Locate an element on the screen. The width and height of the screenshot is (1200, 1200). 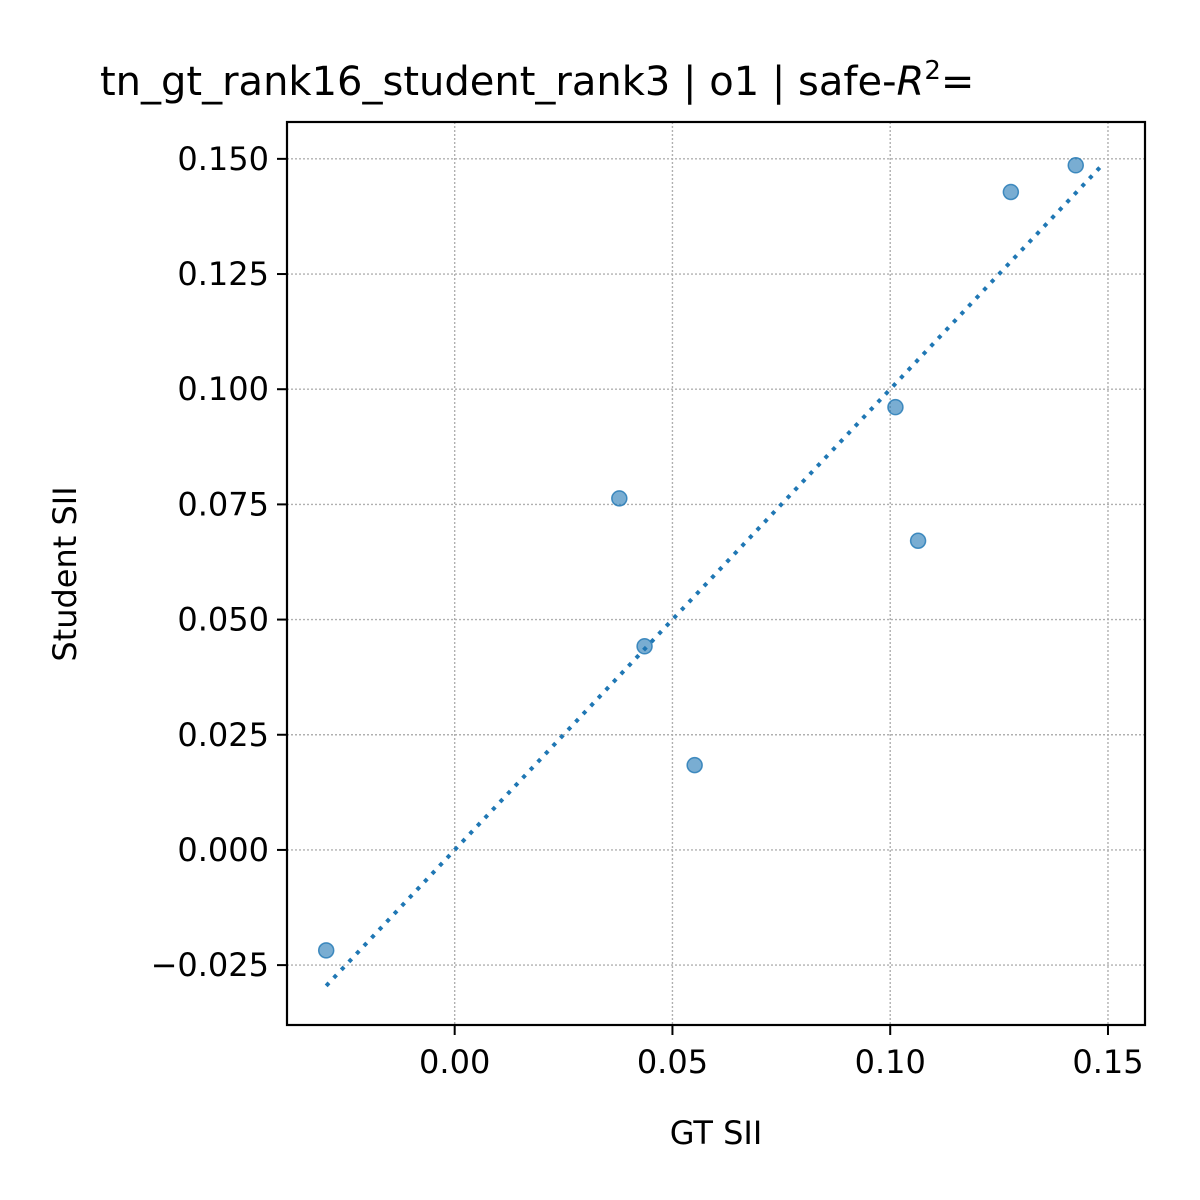
y-tick-label: 0.125 is located at coordinates (223, 274).